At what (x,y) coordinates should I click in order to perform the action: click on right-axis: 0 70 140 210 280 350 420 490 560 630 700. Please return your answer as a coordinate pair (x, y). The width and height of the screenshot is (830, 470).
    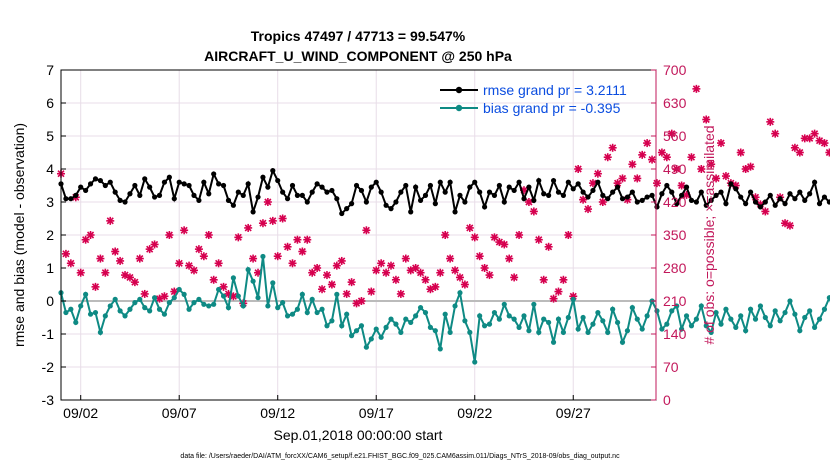
    Looking at the image, I should click on (669, 235).